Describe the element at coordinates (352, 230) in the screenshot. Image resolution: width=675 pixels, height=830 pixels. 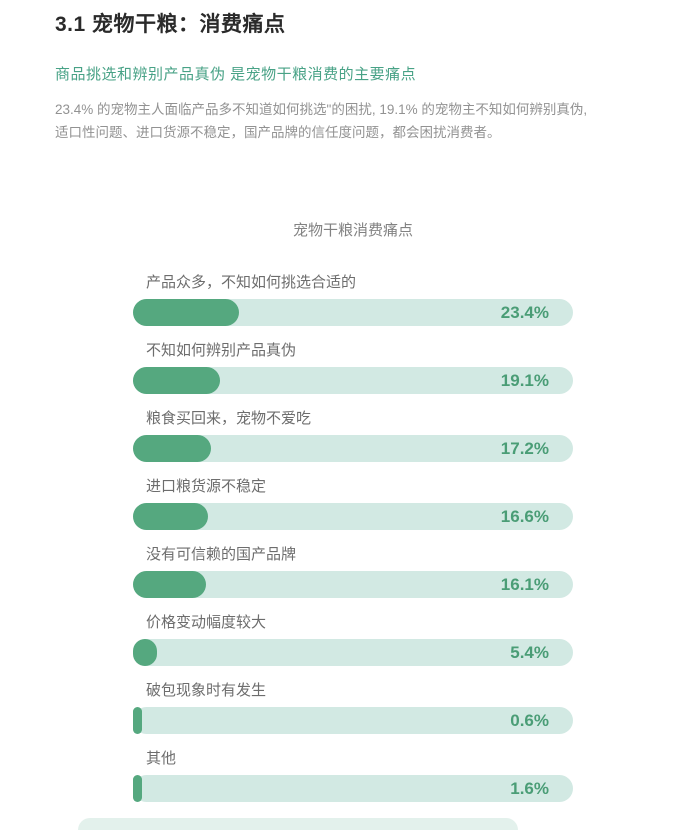
I see `chart-title: 宠物干粮消费痛点` at that location.